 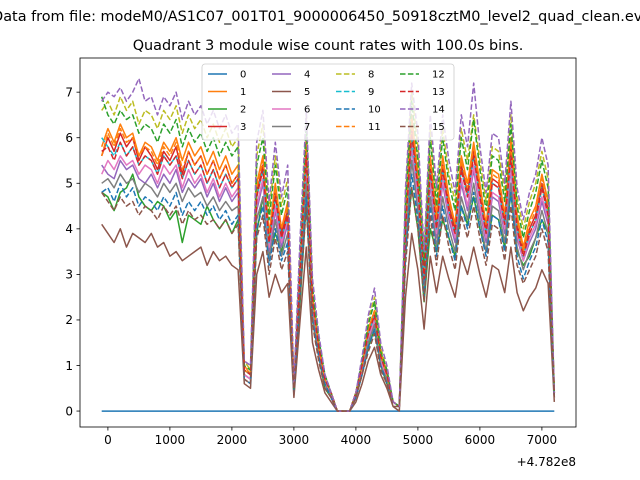 What do you see at coordinates (307, 110) in the screenshot?
I see `legend-entry-label: 6` at bounding box center [307, 110].